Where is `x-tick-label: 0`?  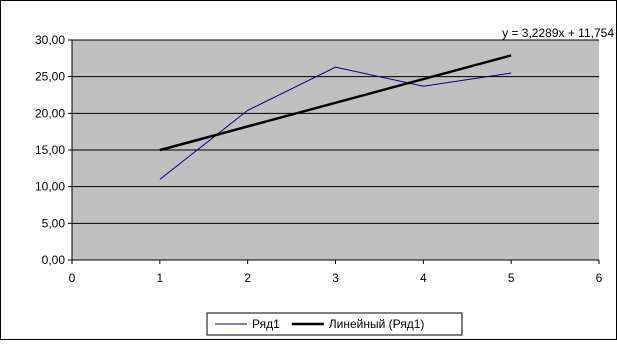
x-tick-label: 0 is located at coordinates (72, 278).